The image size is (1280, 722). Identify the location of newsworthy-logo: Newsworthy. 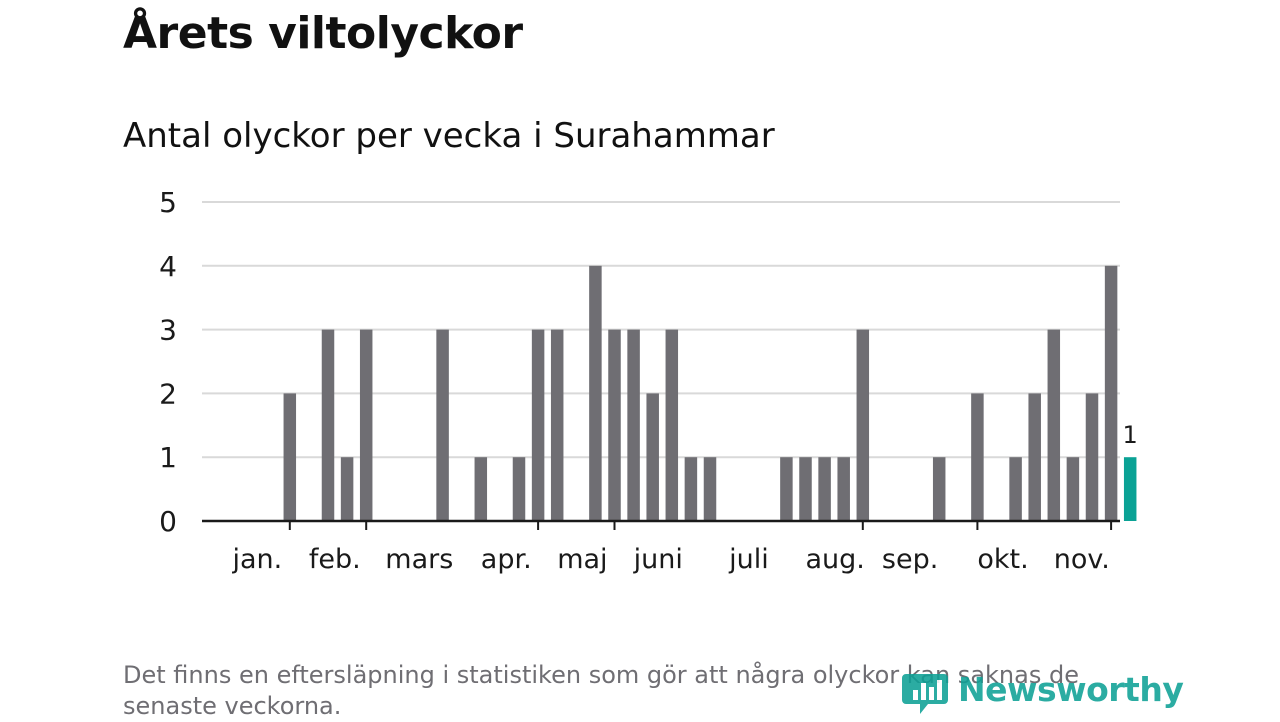
(1043, 693).